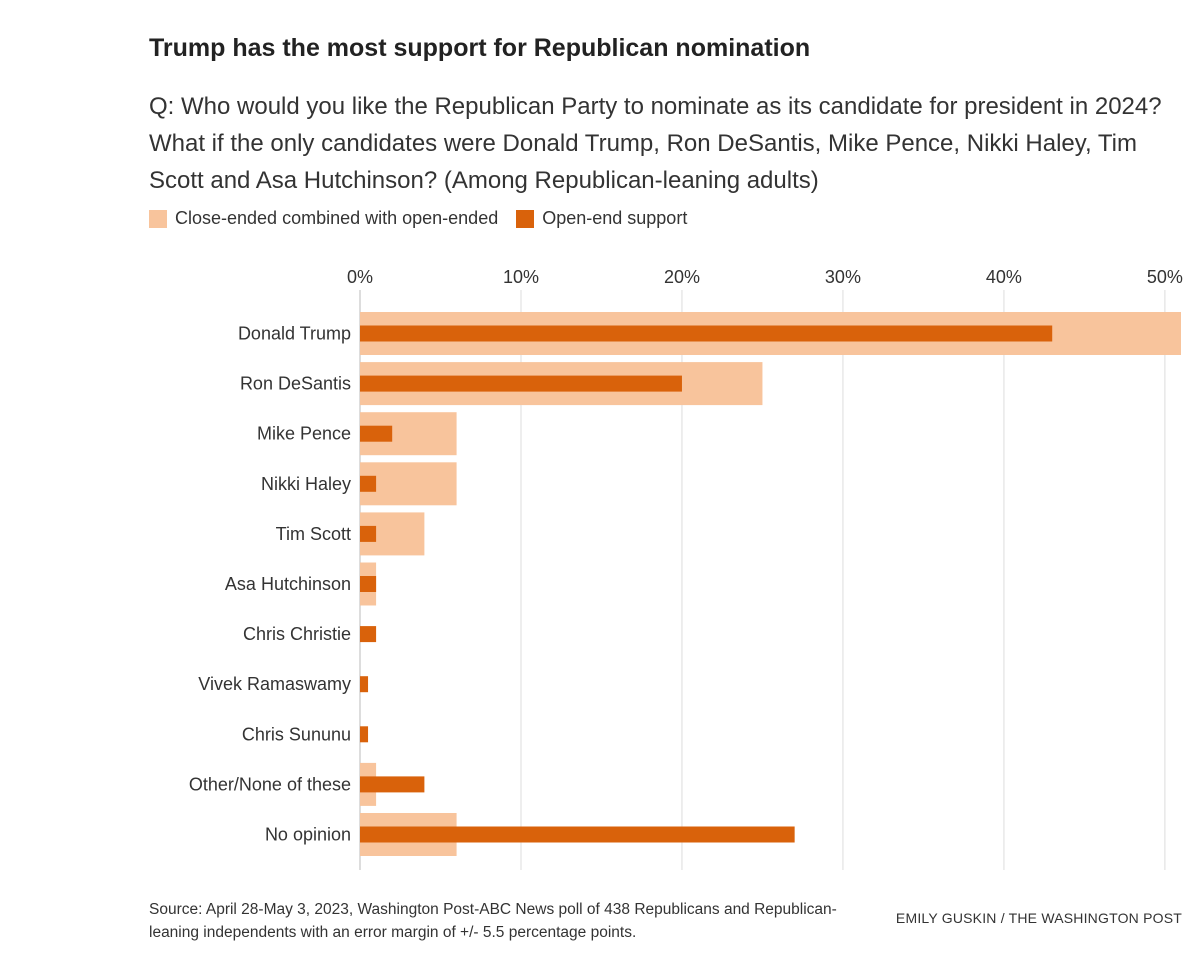 The width and height of the screenshot is (1200, 961). I want to click on legend-item-combined: Close-ended combined with open-ended, so click(323, 218).